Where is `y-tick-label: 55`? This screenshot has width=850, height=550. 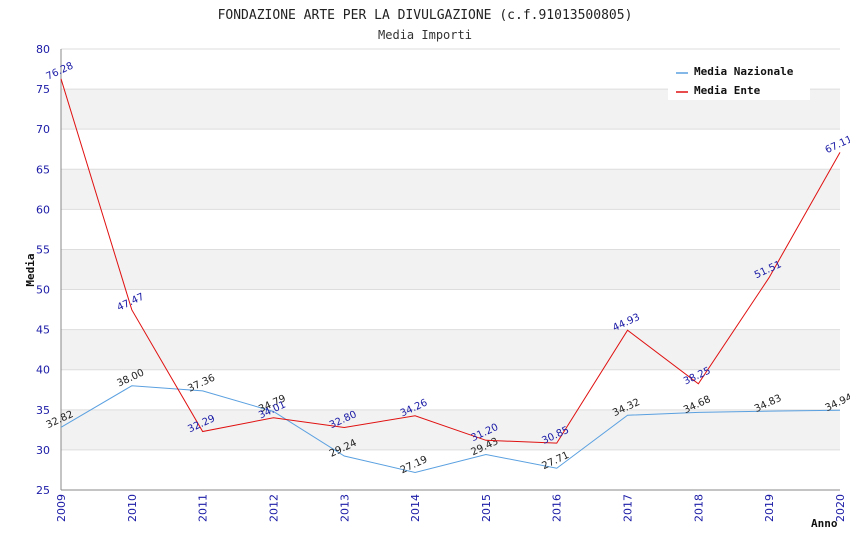
y-tick-label: 55 is located at coordinates (43, 249).